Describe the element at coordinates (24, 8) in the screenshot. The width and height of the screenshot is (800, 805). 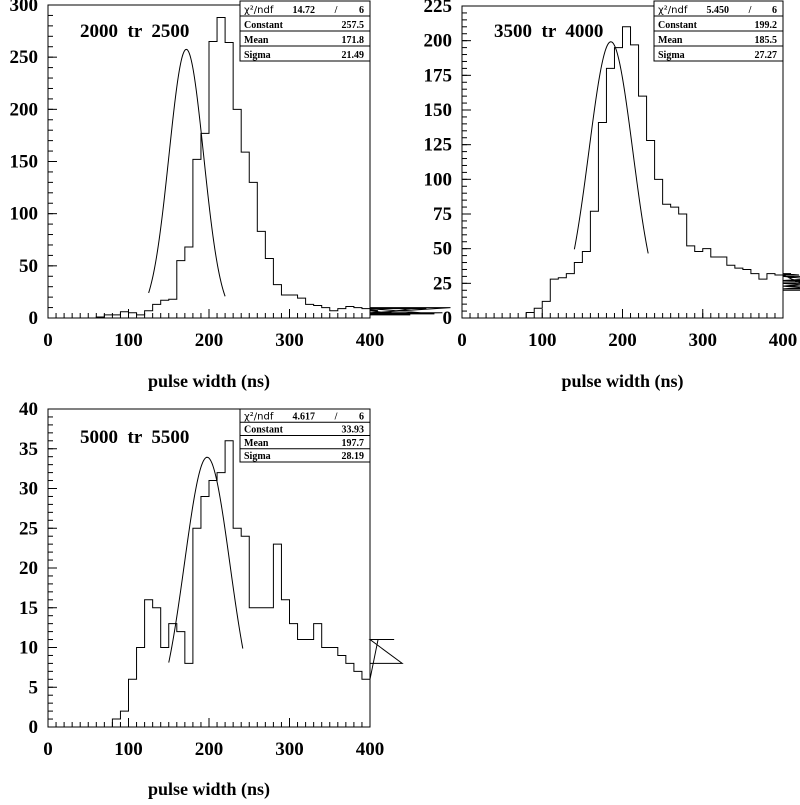
I see `y-tick-label: 300` at that location.